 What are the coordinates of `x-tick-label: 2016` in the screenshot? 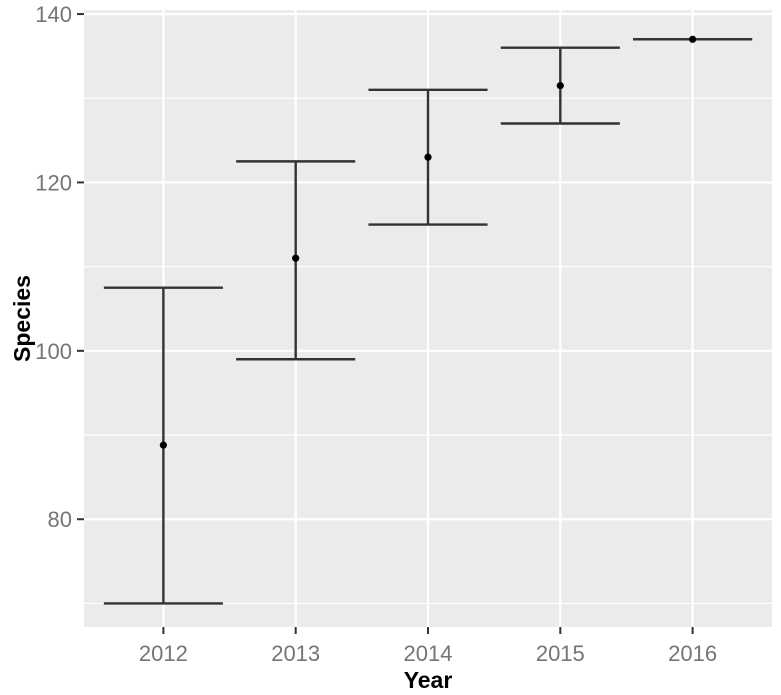 It's located at (692, 653).